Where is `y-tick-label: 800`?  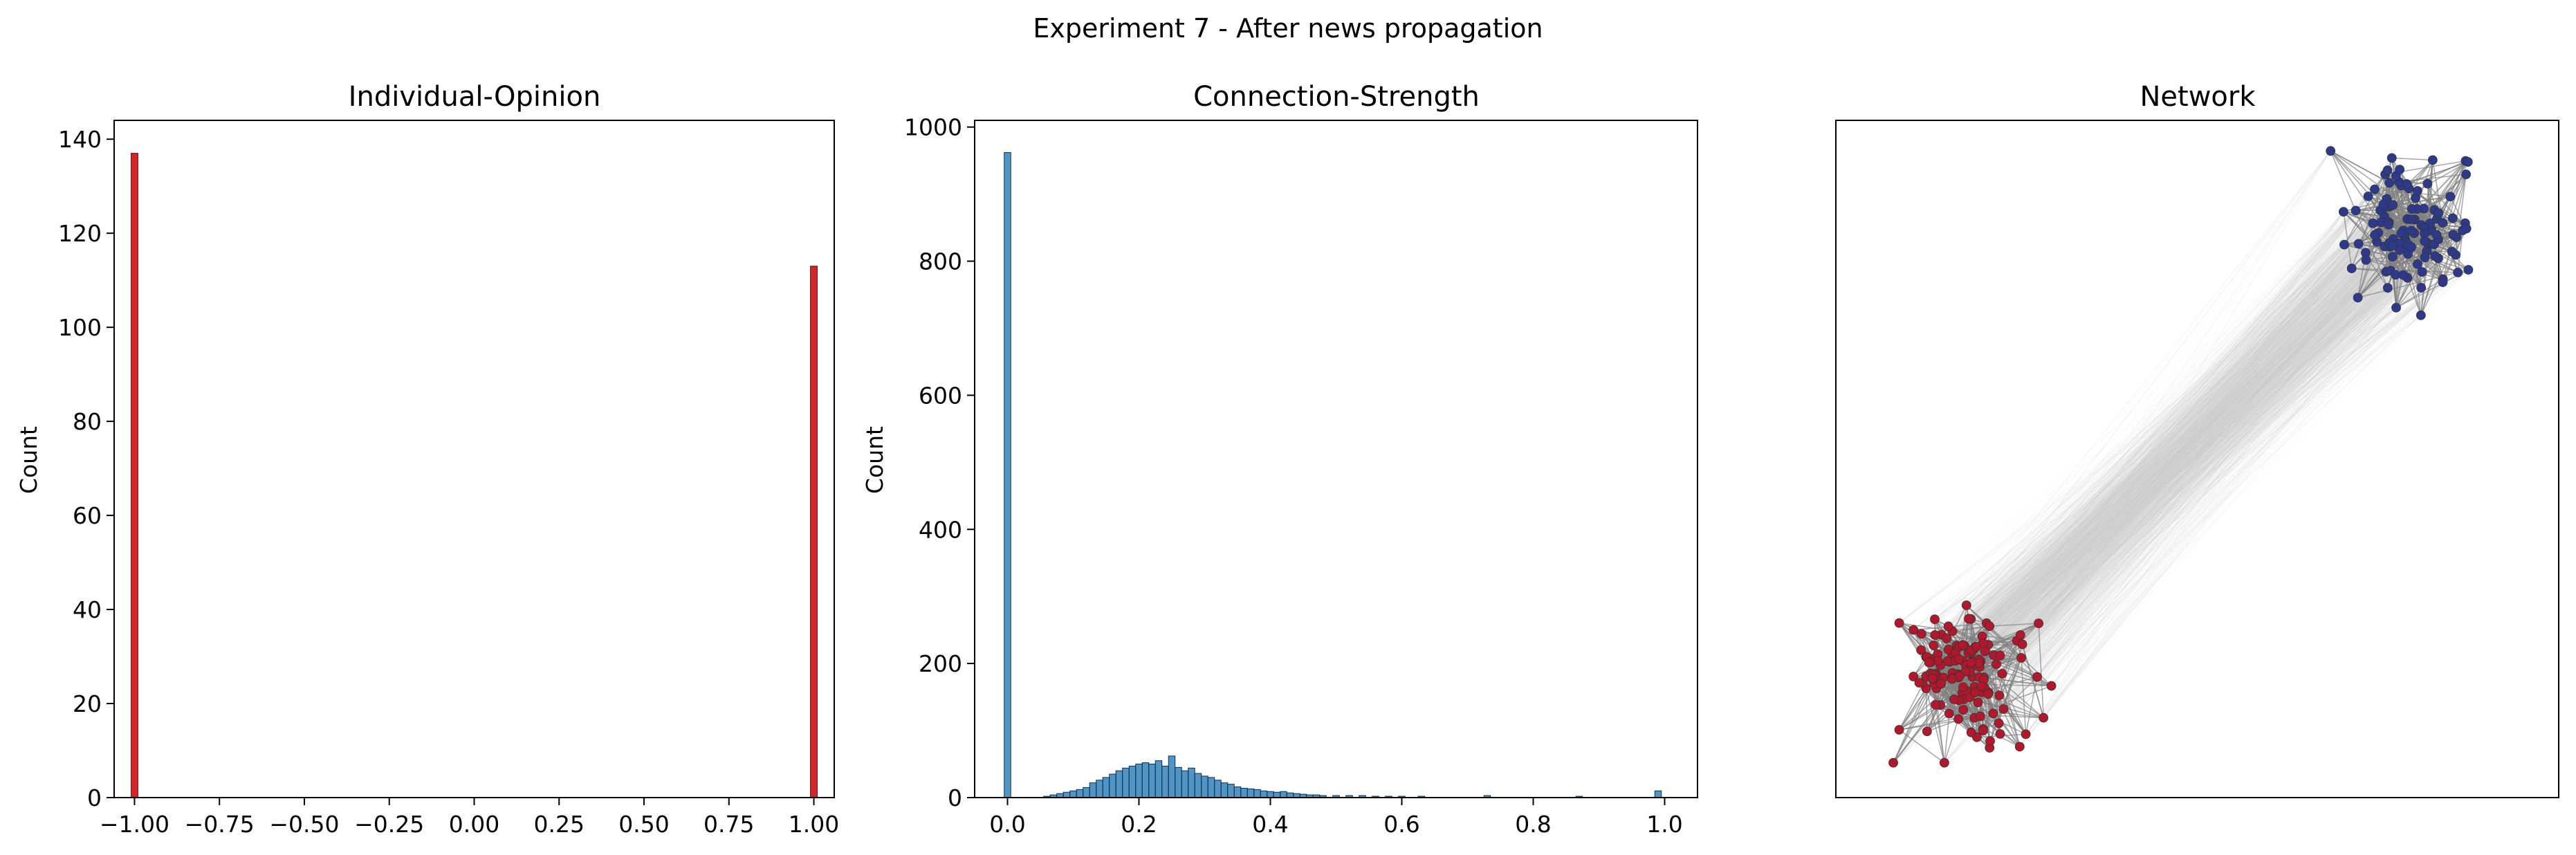
y-tick-label: 800 is located at coordinates (940, 261).